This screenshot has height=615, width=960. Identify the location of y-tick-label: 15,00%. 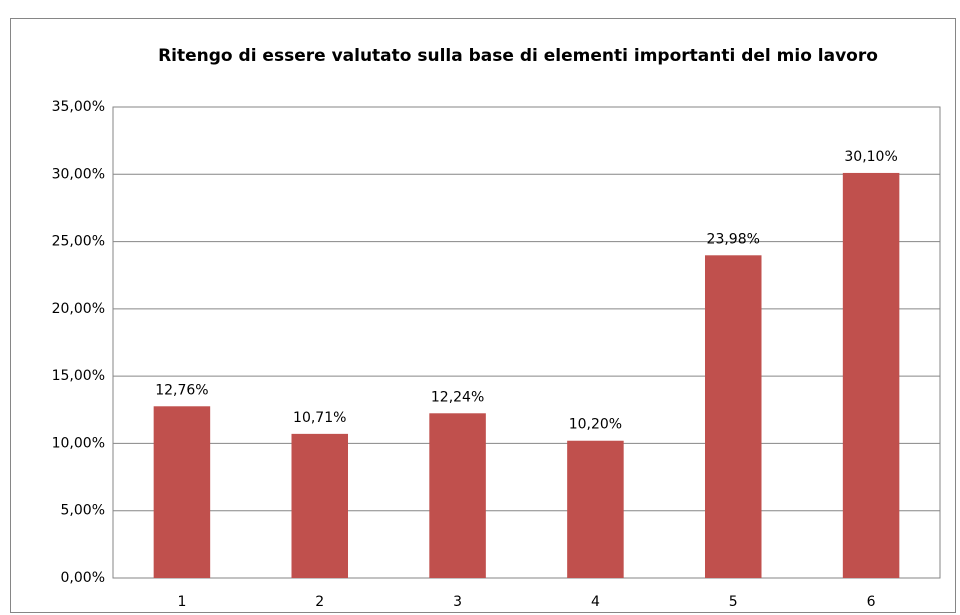
(78, 376).